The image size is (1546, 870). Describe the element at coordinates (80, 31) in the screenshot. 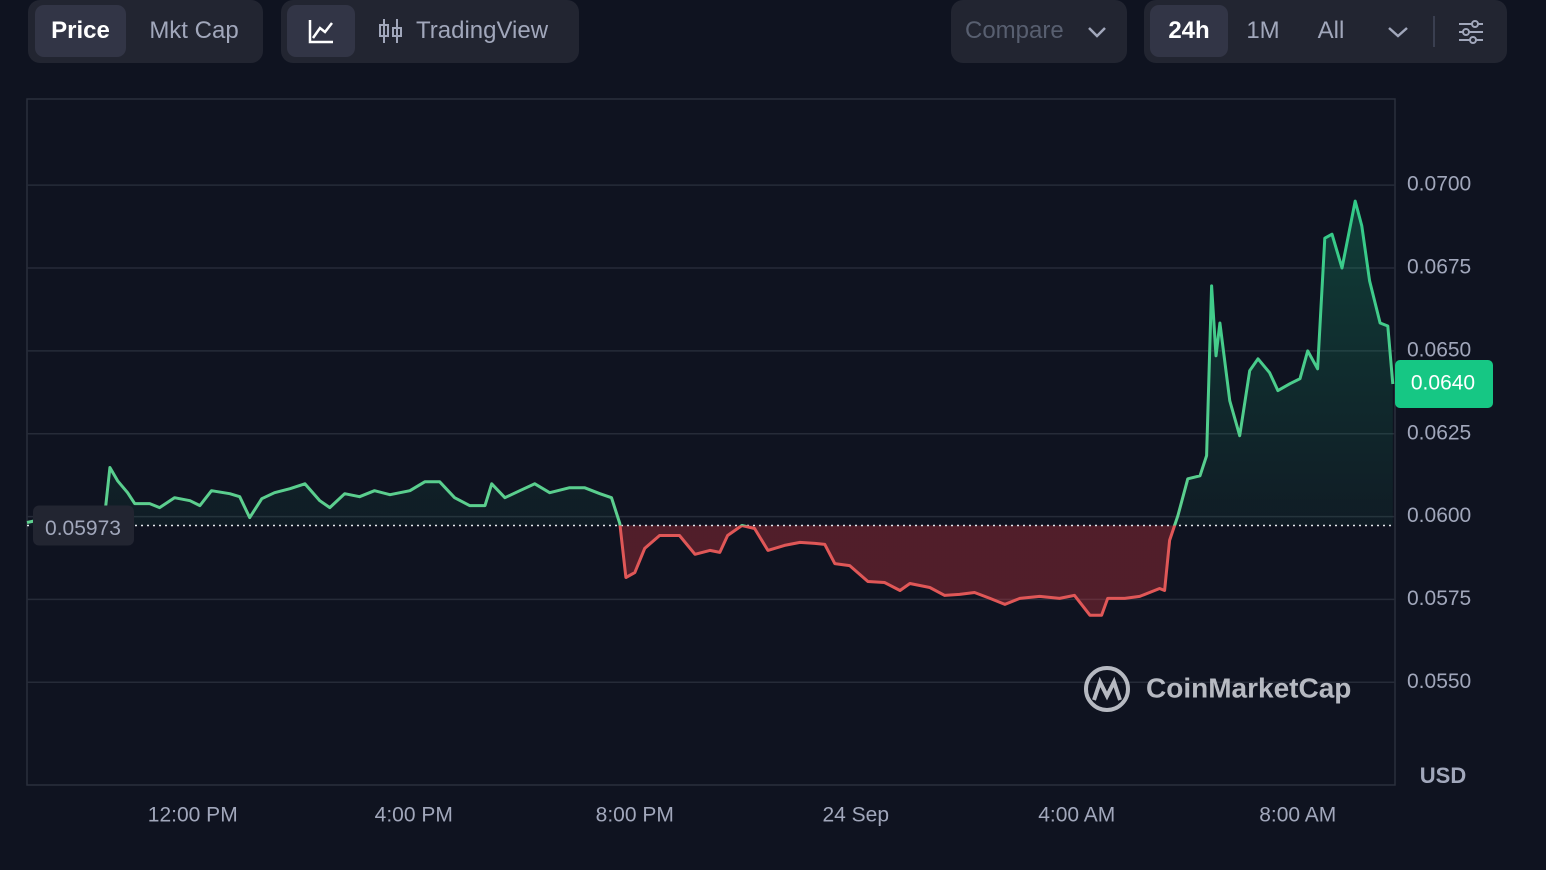

I see `price-button: Price` at that location.